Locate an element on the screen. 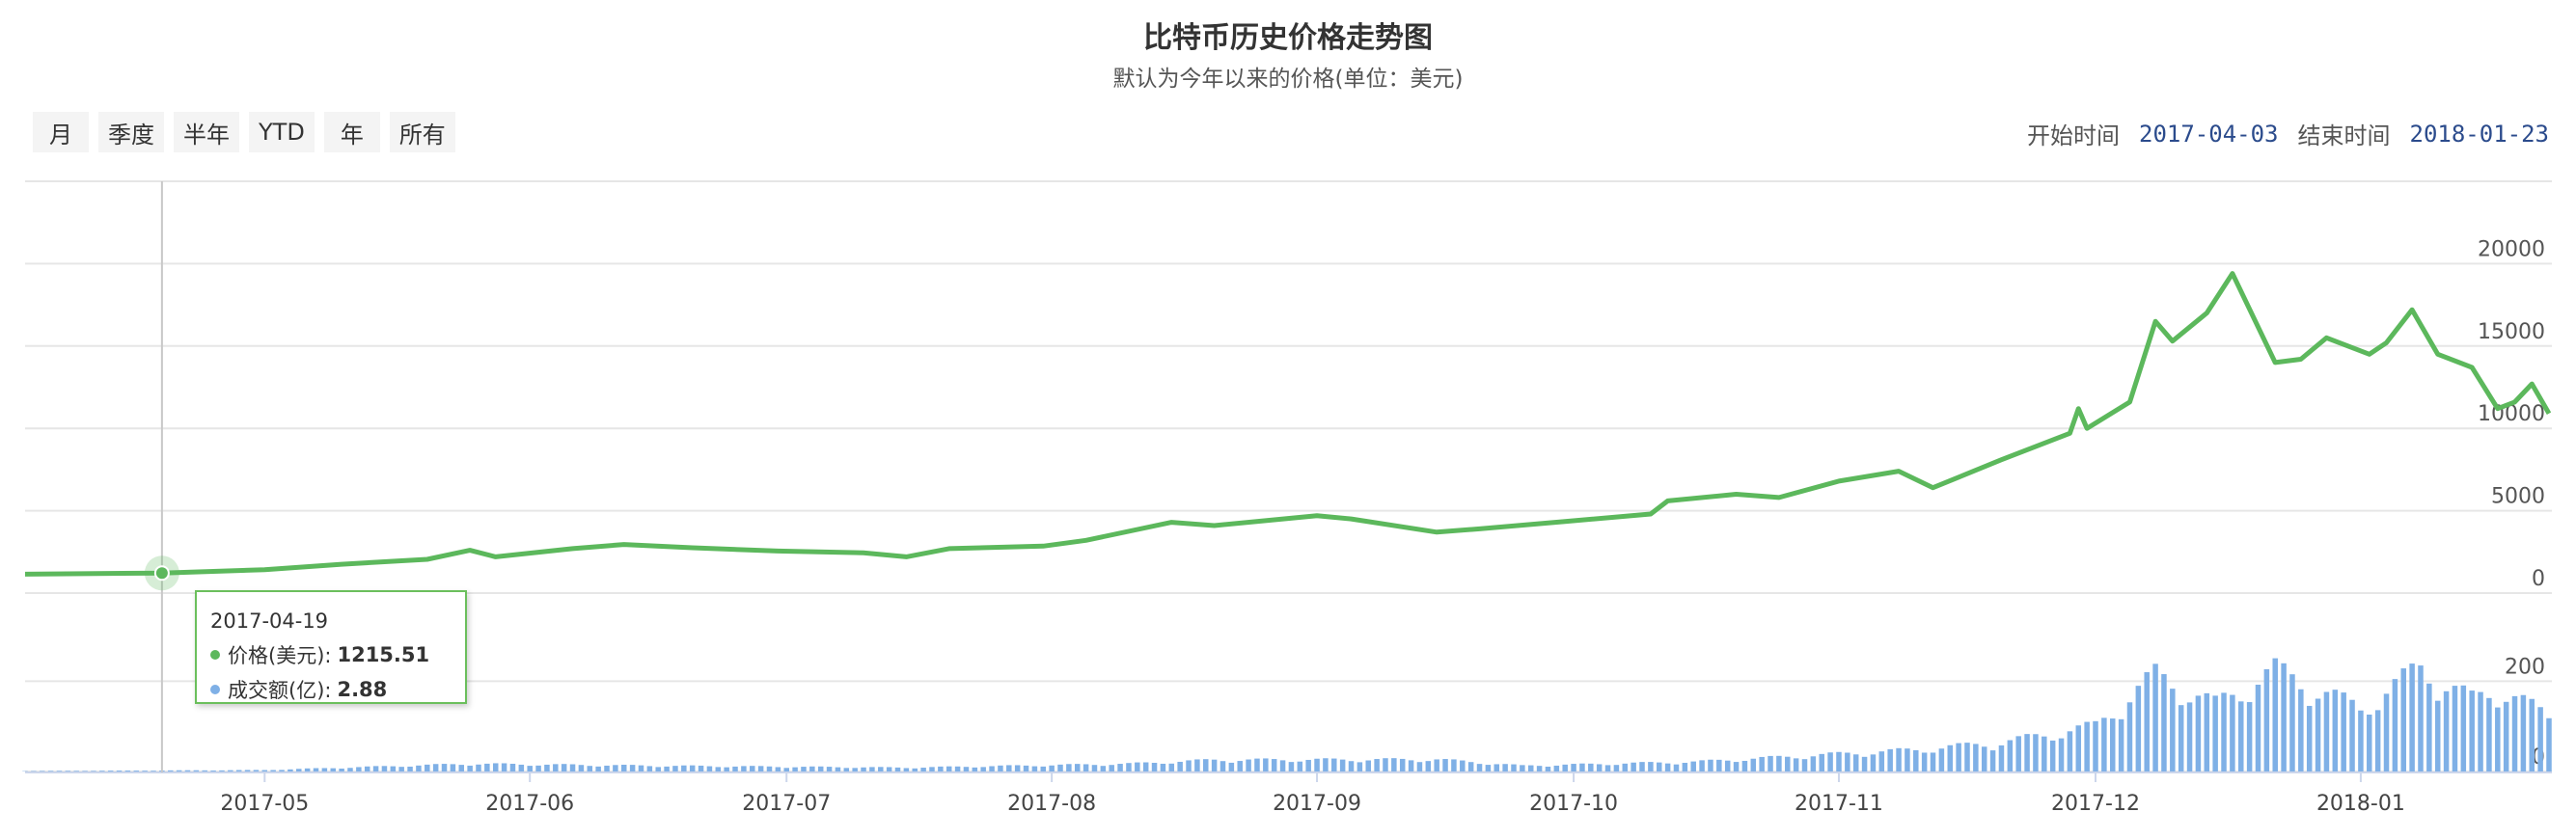 This screenshot has width=2576, height=839. range-button-half-year: 半年 is located at coordinates (206, 132).